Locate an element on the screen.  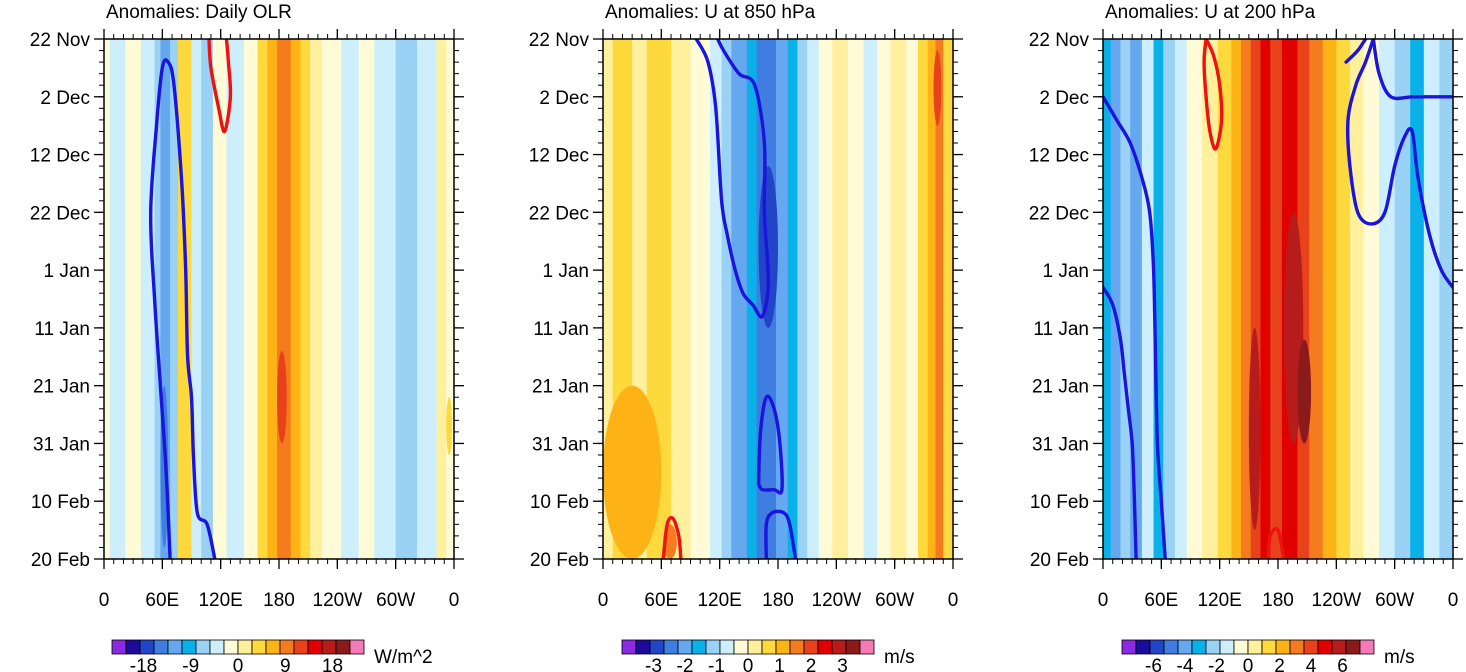
panel-title-u850: Anomalies: U at 850 hPa is located at coordinates (710, 12).